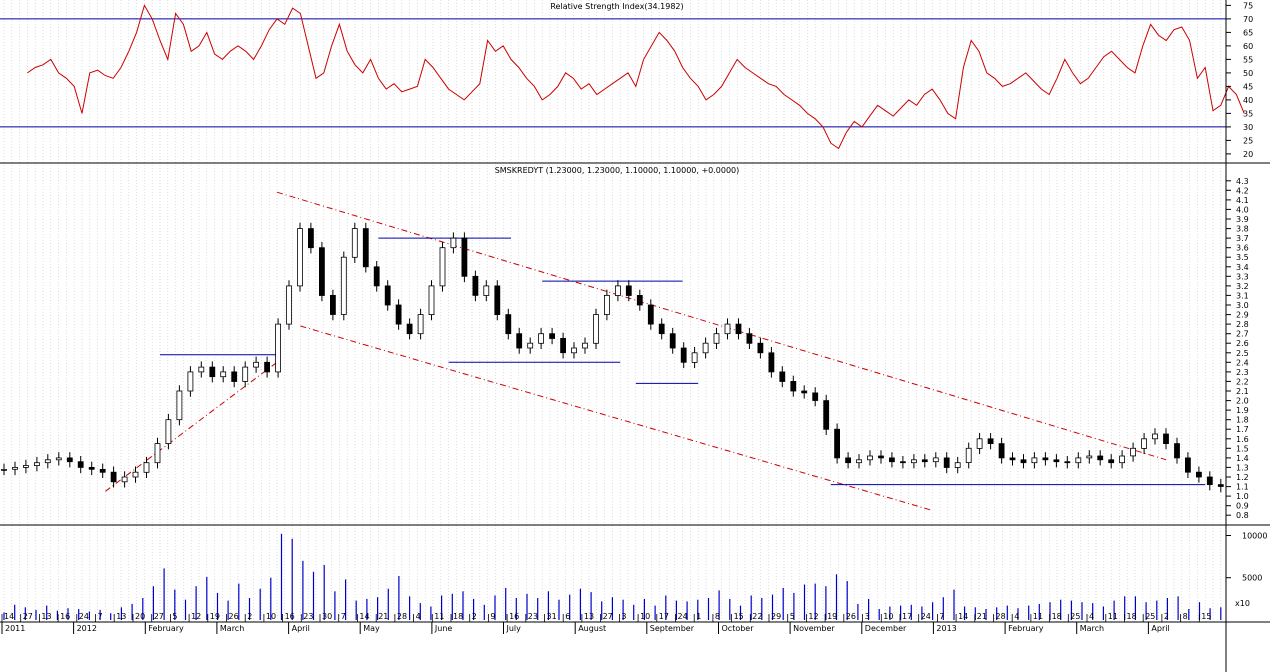  What do you see at coordinates (963, 616) in the screenshot?
I see `day-tick-label: 14` at bounding box center [963, 616].